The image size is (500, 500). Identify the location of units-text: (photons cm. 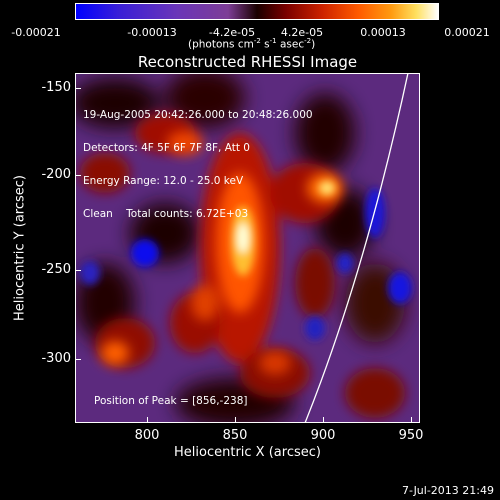
(221, 44).